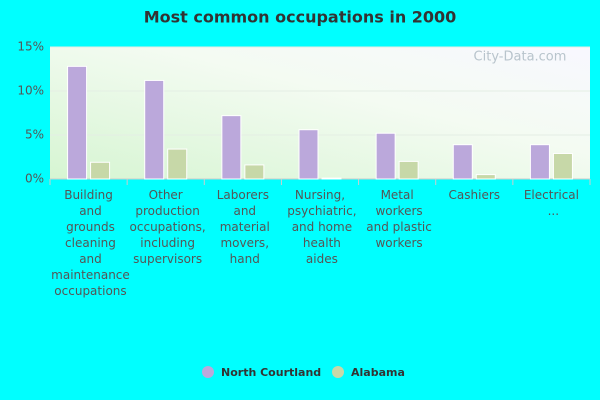  I want to click on x-tick-label-line: Metal, so click(397, 195).